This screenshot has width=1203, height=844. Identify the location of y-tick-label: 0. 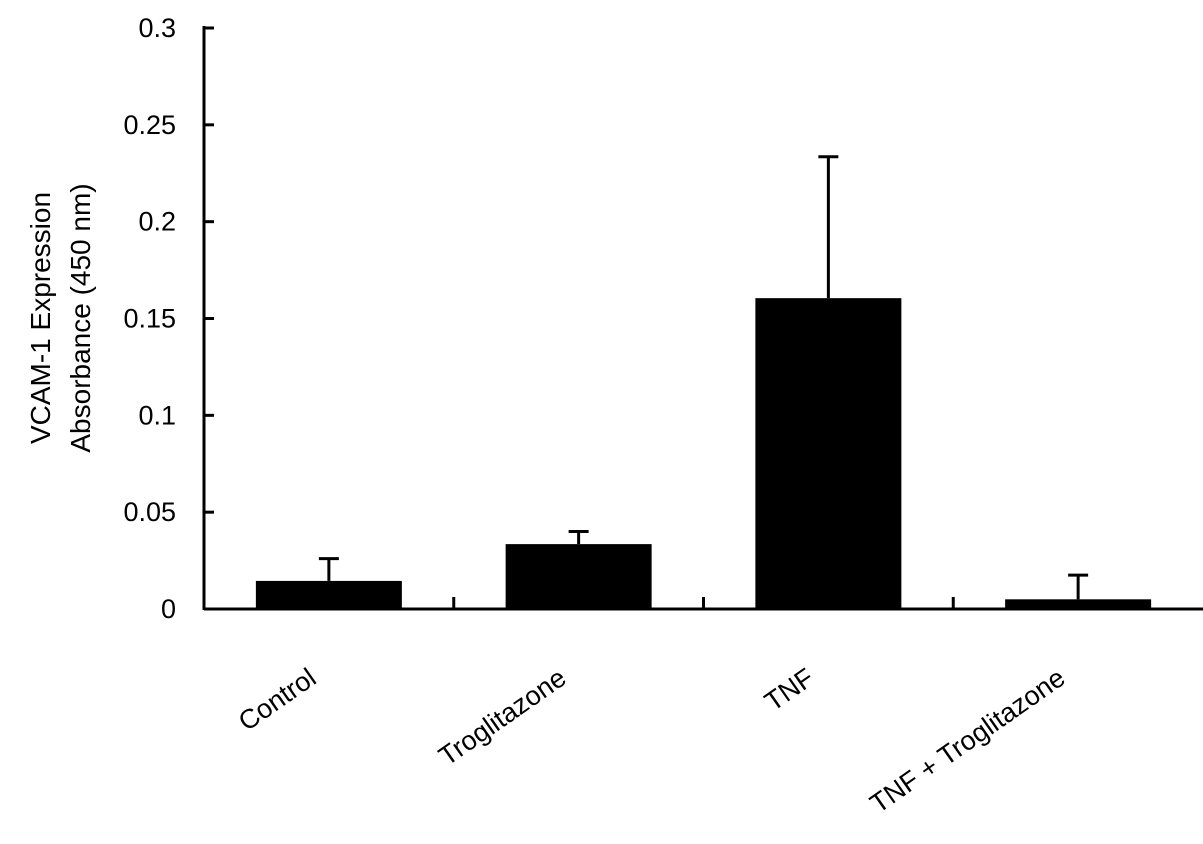
(168, 609).